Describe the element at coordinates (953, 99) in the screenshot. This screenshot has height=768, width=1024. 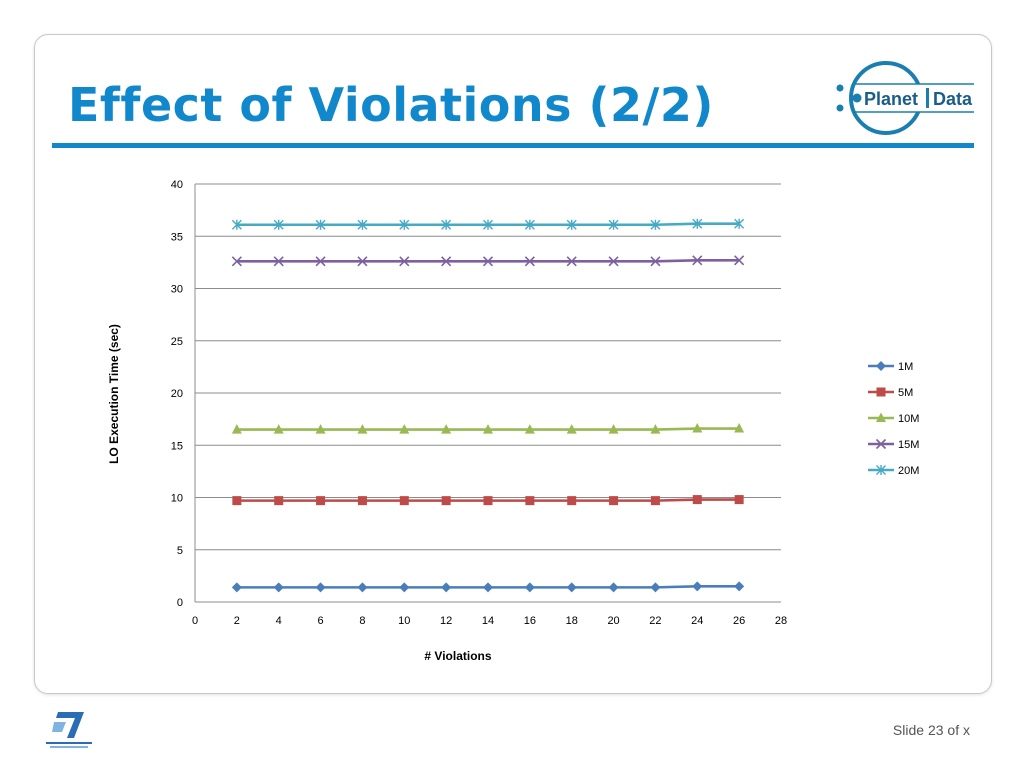
I see `svg-text: Data` at that location.